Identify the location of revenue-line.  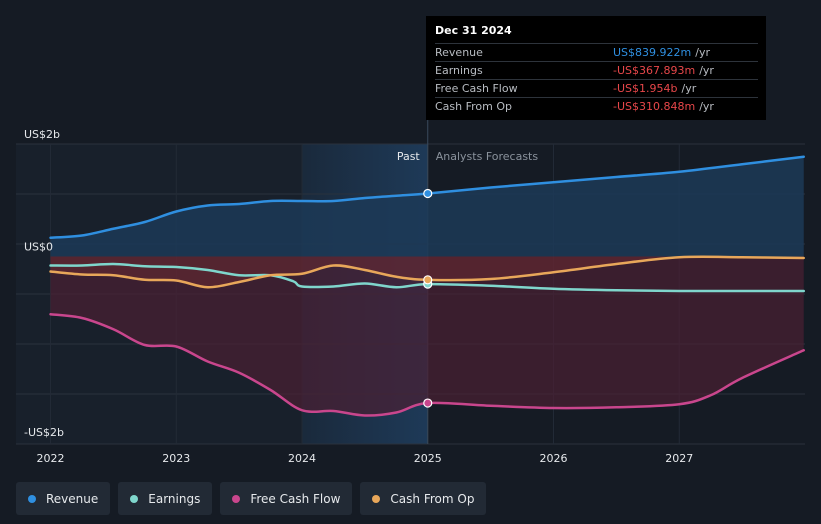
(427, 197).